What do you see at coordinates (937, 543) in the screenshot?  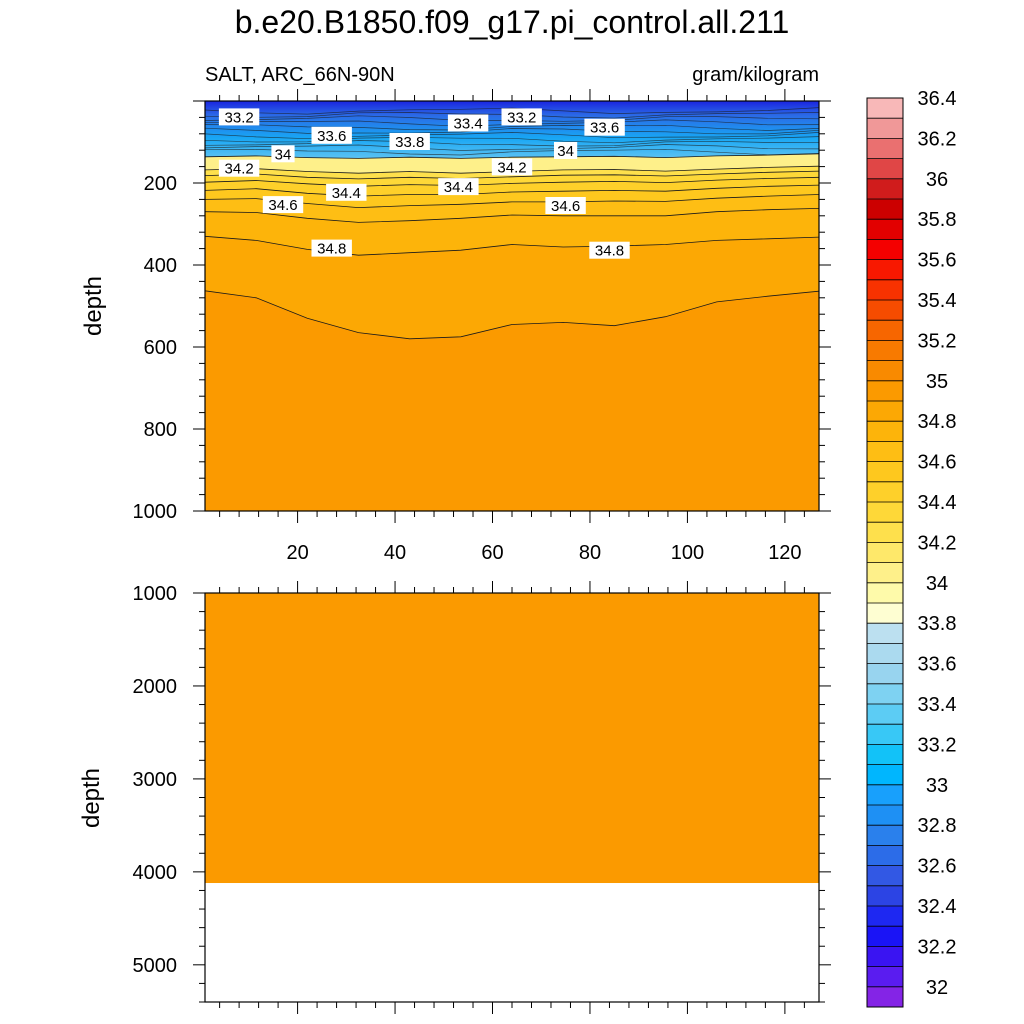 I see `colorbar-tick-label: 34.2` at bounding box center [937, 543].